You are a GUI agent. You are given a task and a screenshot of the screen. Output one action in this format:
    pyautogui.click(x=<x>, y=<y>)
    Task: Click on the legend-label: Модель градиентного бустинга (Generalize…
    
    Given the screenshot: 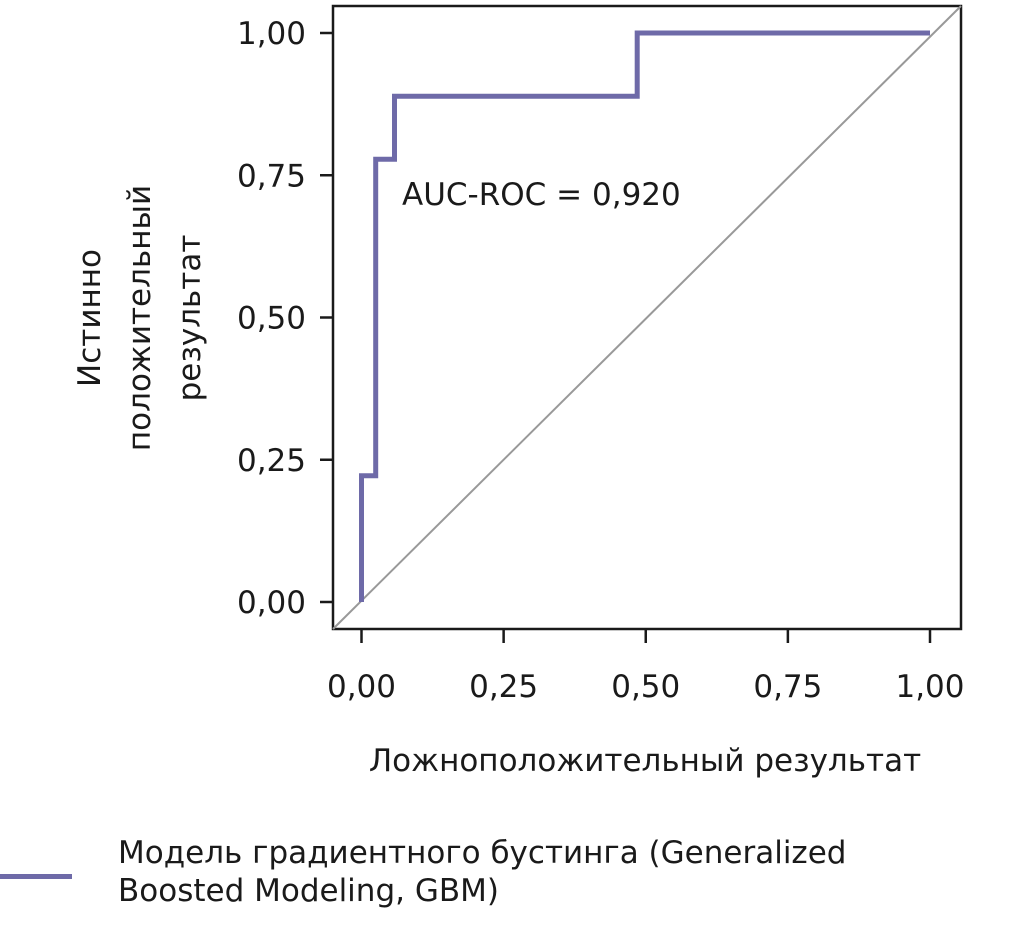 What is the action you would take?
    pyautogui.click(x=568, y=872)
    